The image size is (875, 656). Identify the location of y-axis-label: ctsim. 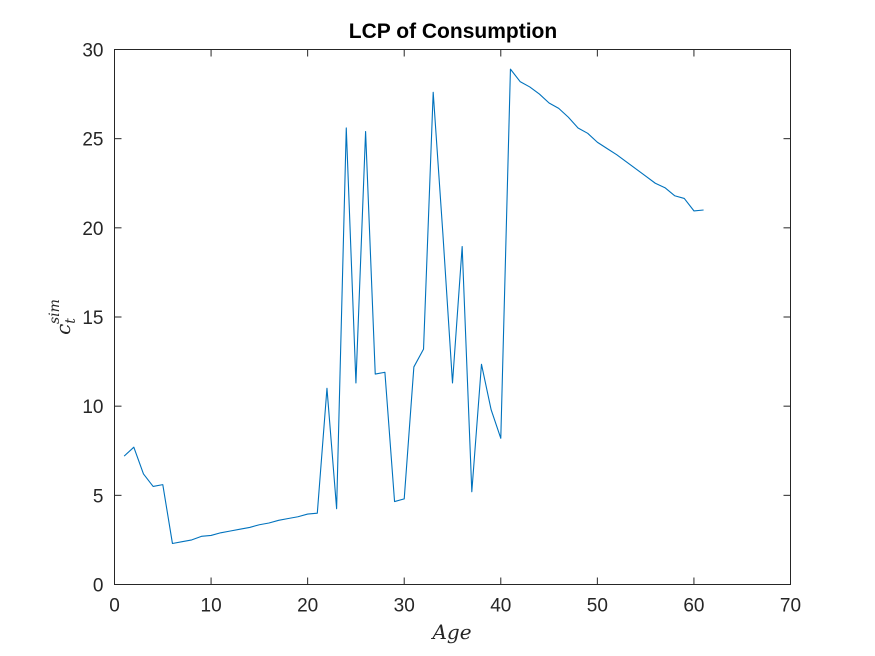
(63, 317).